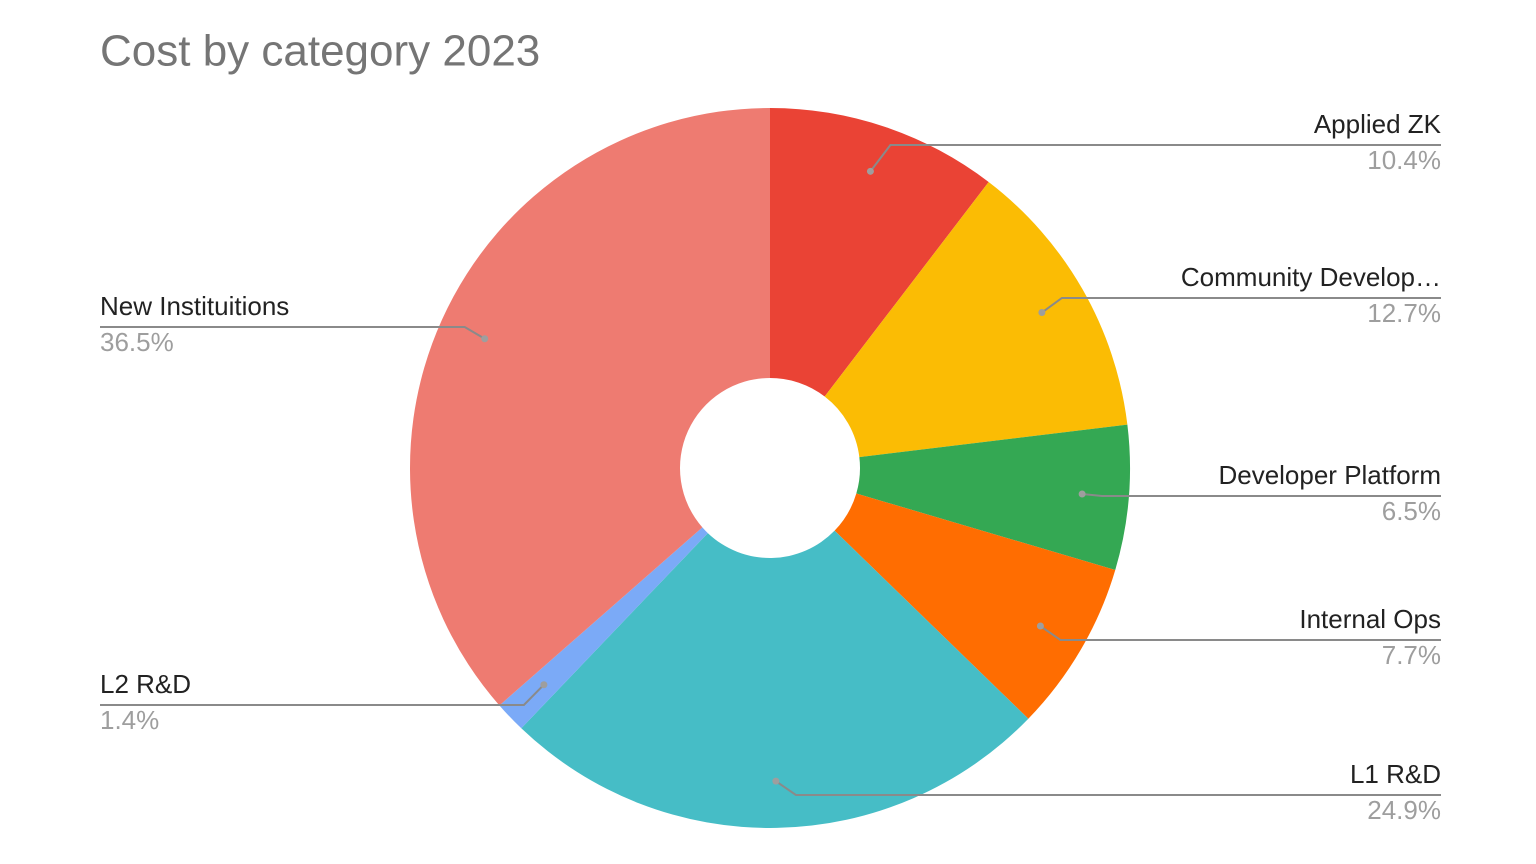 The width and height of the screenshot is (1536, 864). Describe the element at coordinates (1395, 774) in the screenshot. I see `slice-label: L1 R&D` at that location.